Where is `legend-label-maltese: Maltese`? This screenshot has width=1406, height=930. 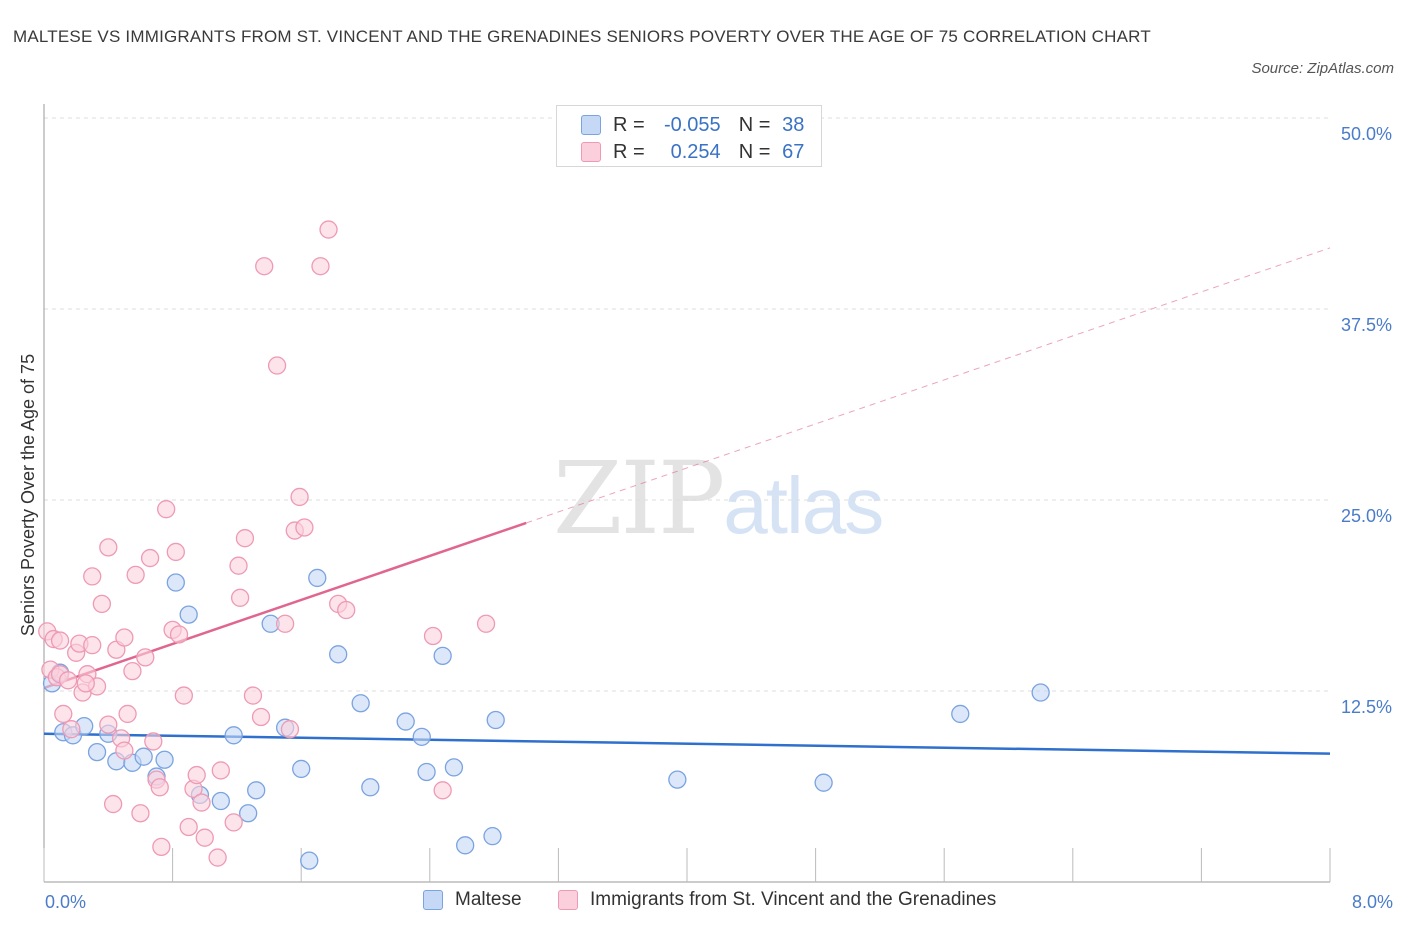
legend-label-maltese: Maltese is located at coordinates (488, 899).